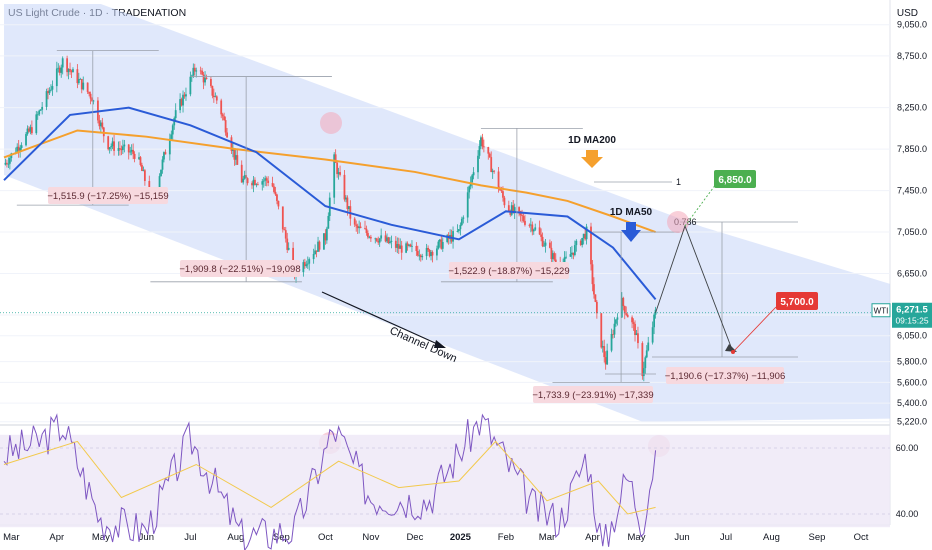 The width and height of the screenshot is (932, 550). What do you see at coordinates (592, 159) in the screenshot?
I see `ma200-arrow` at bounding box center [592, 159].